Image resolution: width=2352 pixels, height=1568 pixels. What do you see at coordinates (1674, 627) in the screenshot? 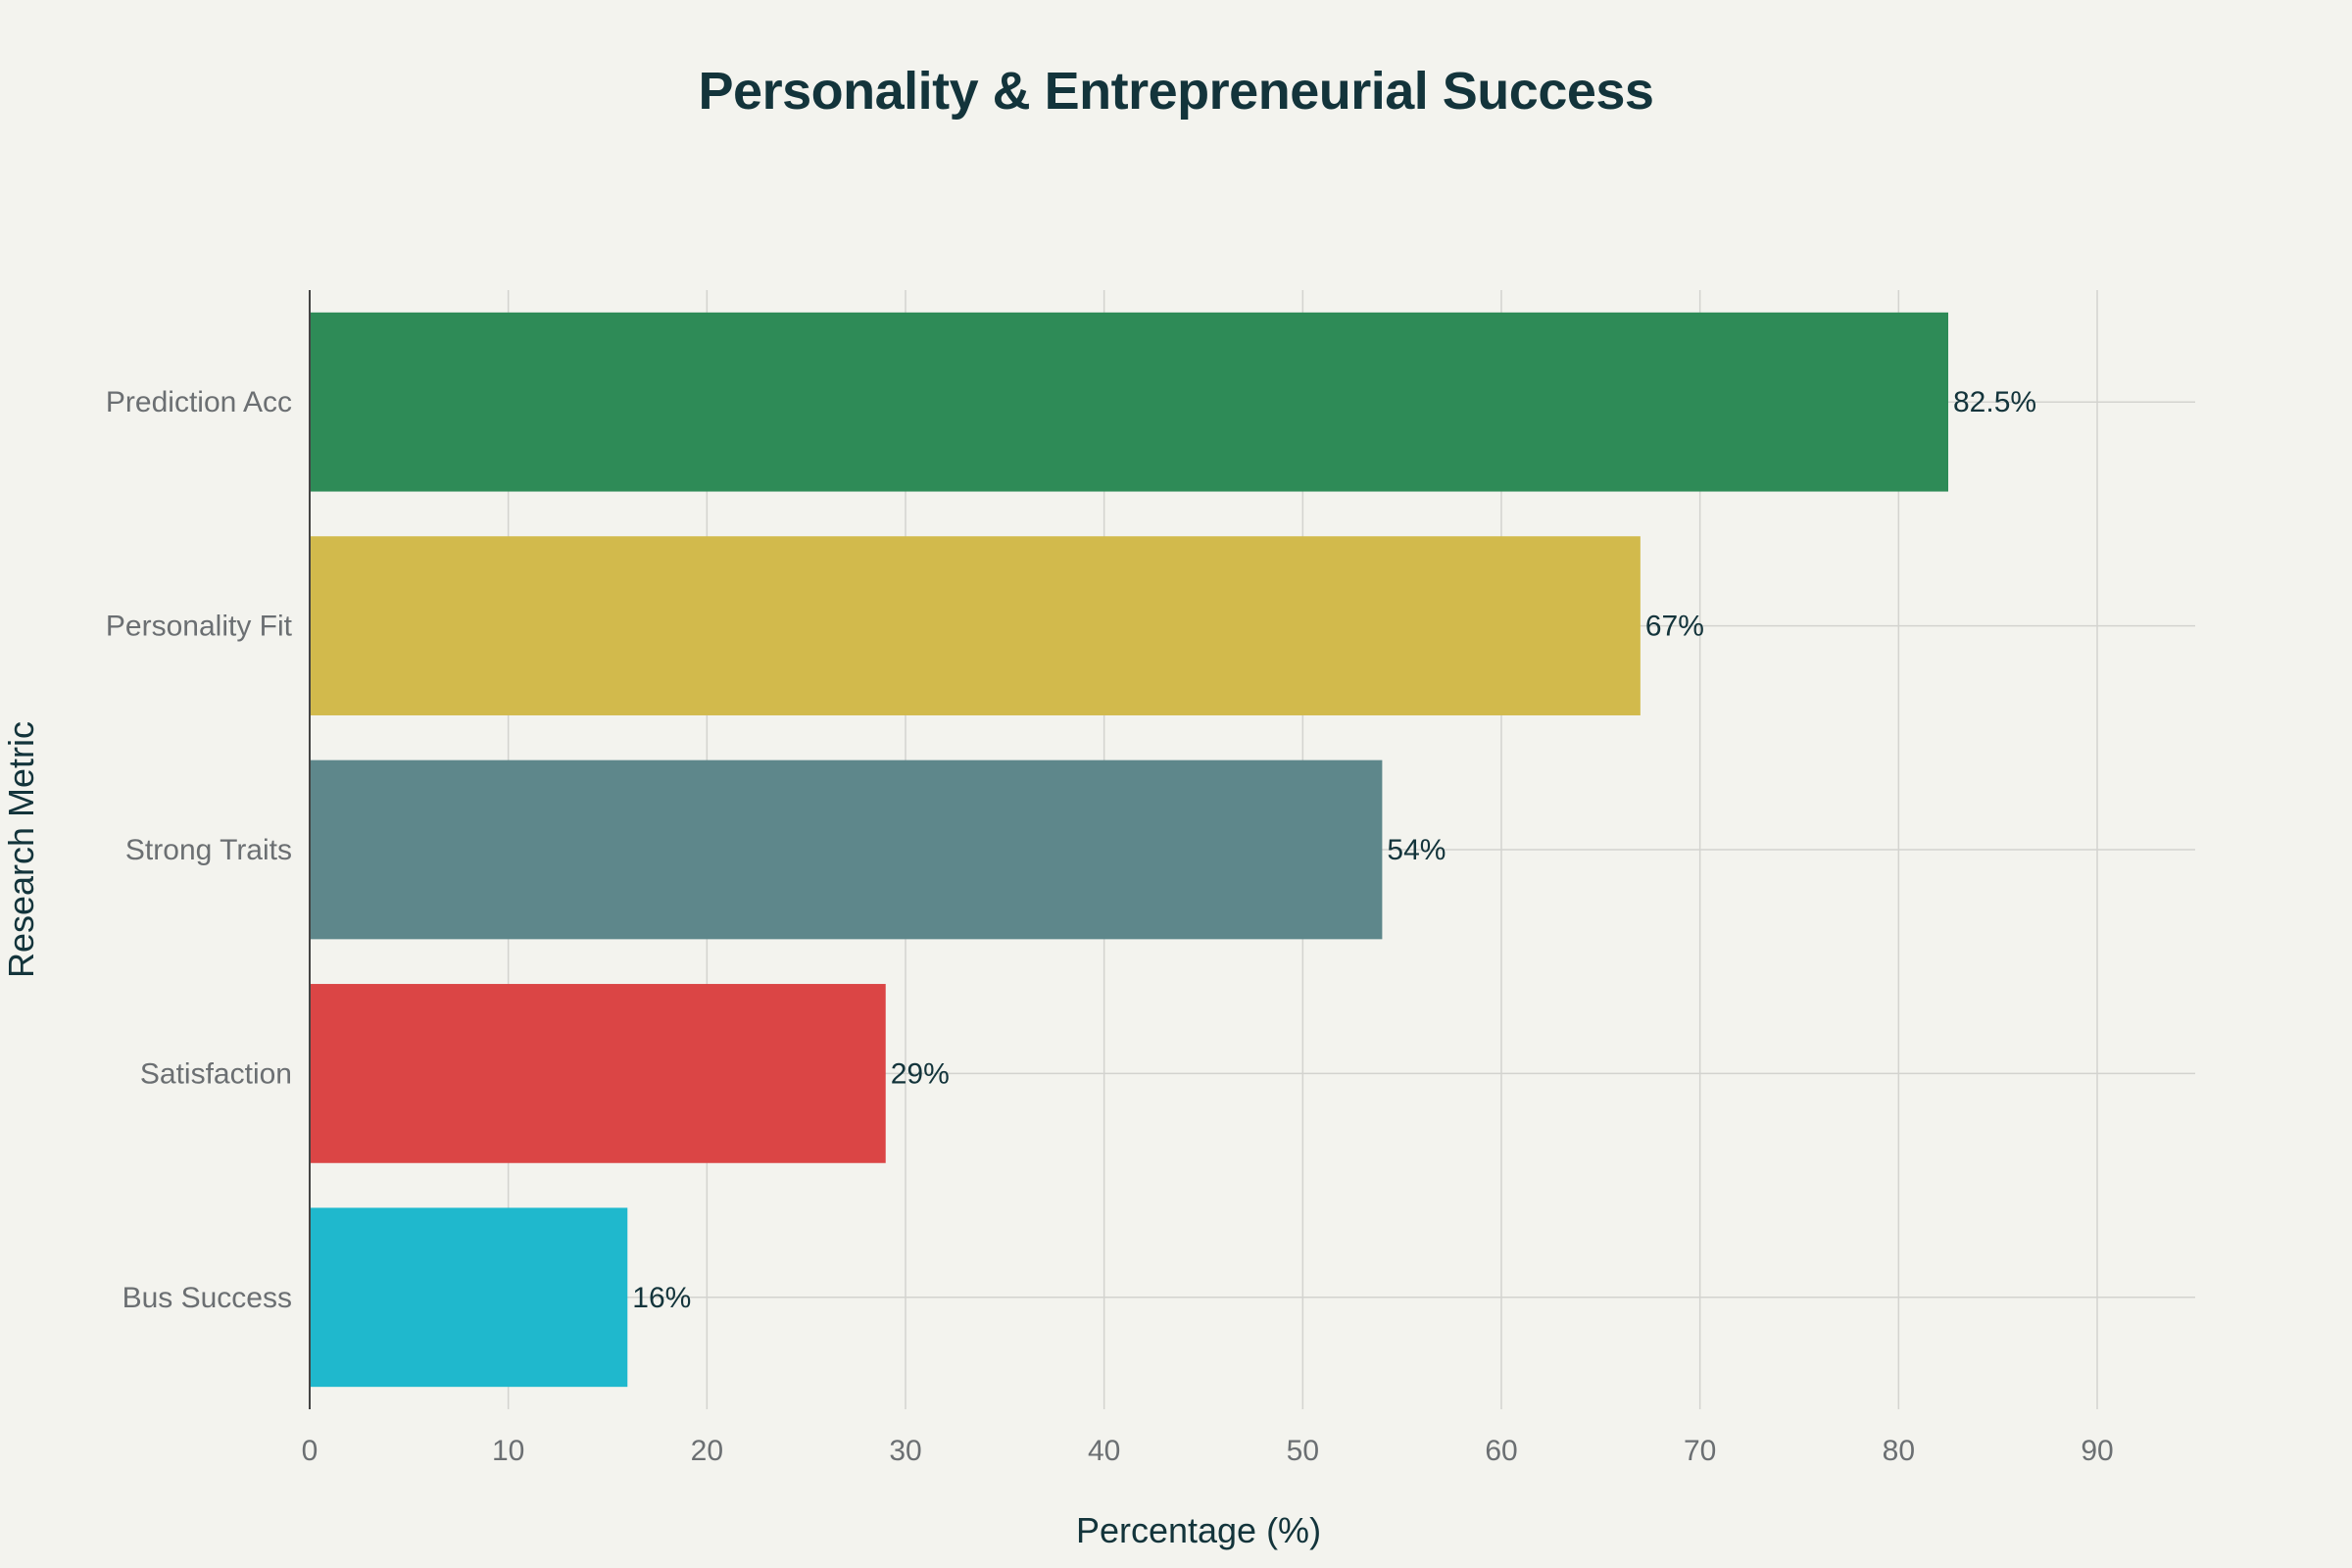
I see `data-label: 67%` at bounding box center [1674, 627].